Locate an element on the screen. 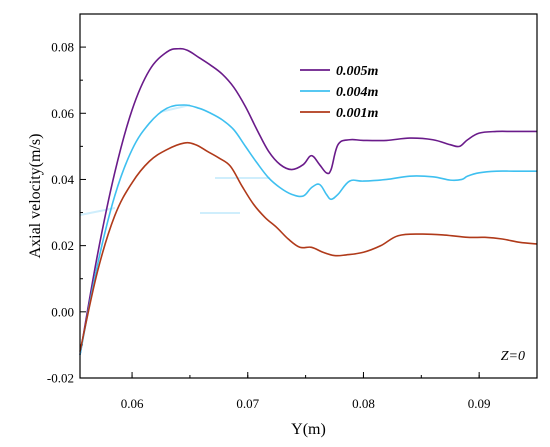 This screenshot has width=550, height=447. y-tick-label: -0.02 is located at coordinates (60, 378).